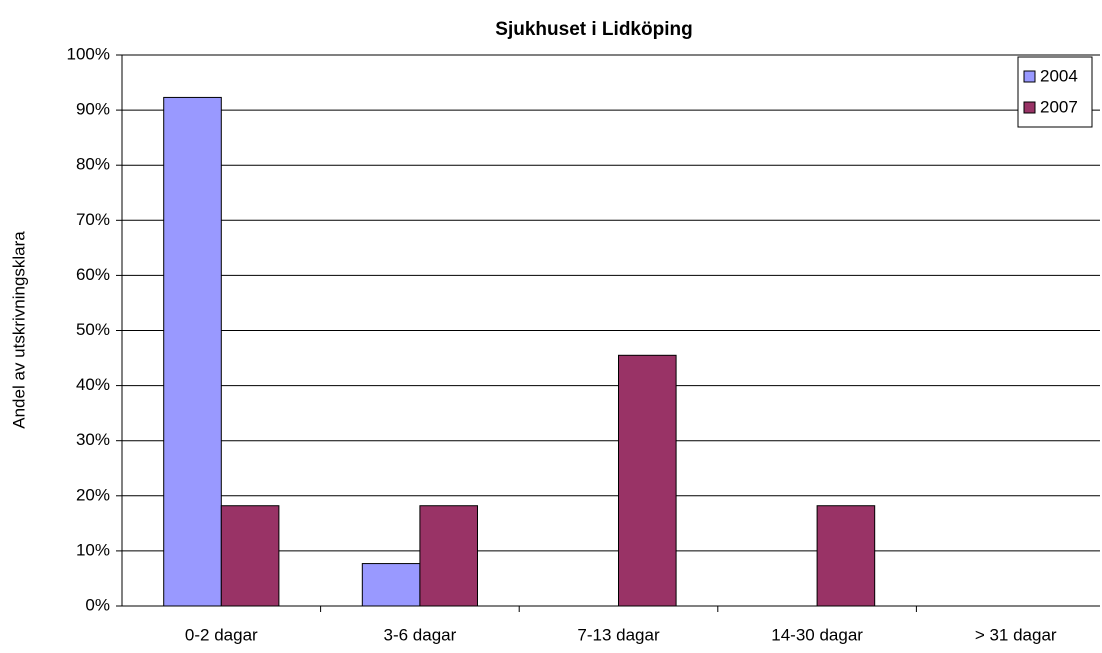  Describe the element at coordinates (93, 494) in the screenshot. I see `y-tick-label: 20%` at that location.